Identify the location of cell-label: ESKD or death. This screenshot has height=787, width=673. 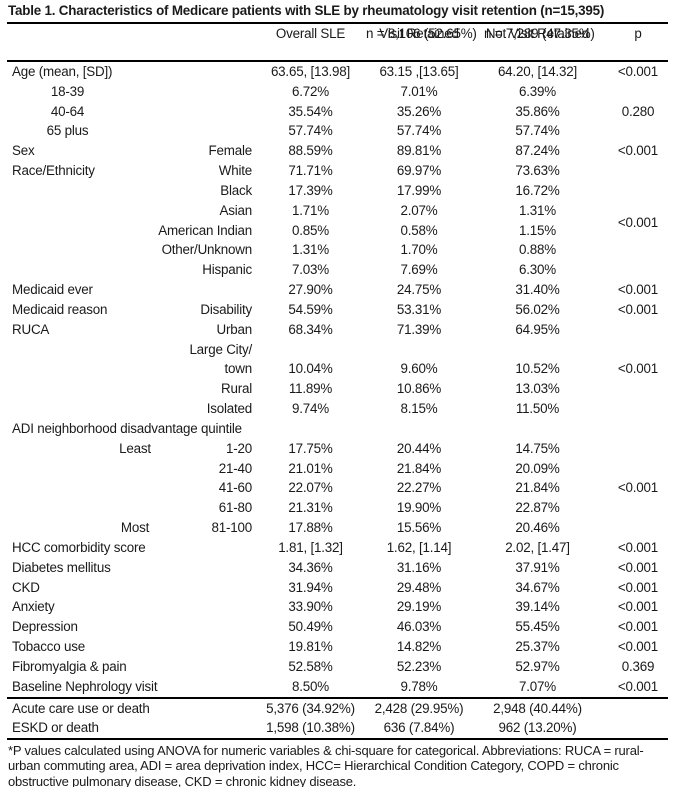
(55, 727).